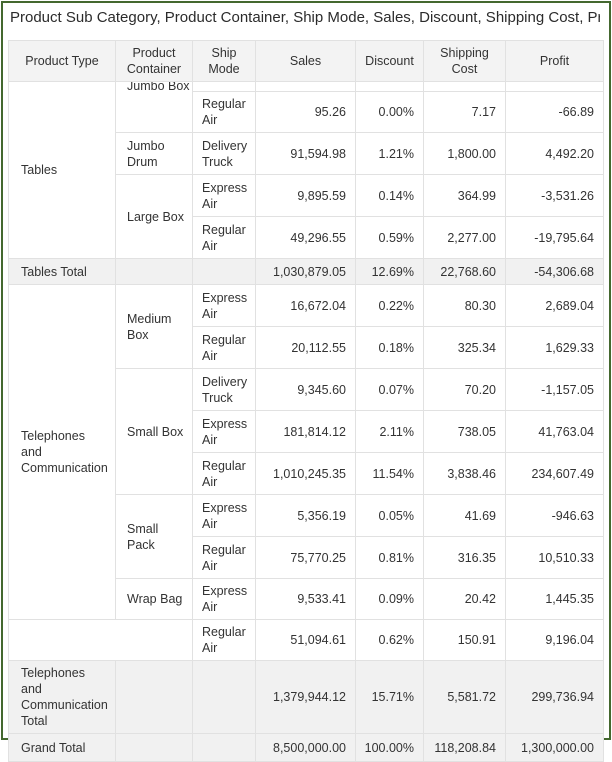 The height and width of the screenshot is (762, 612). What do you see at coordinates (154, 536) in the screenshot?
I see `cell-container: Small Pack` at bounding box center [154, 536].